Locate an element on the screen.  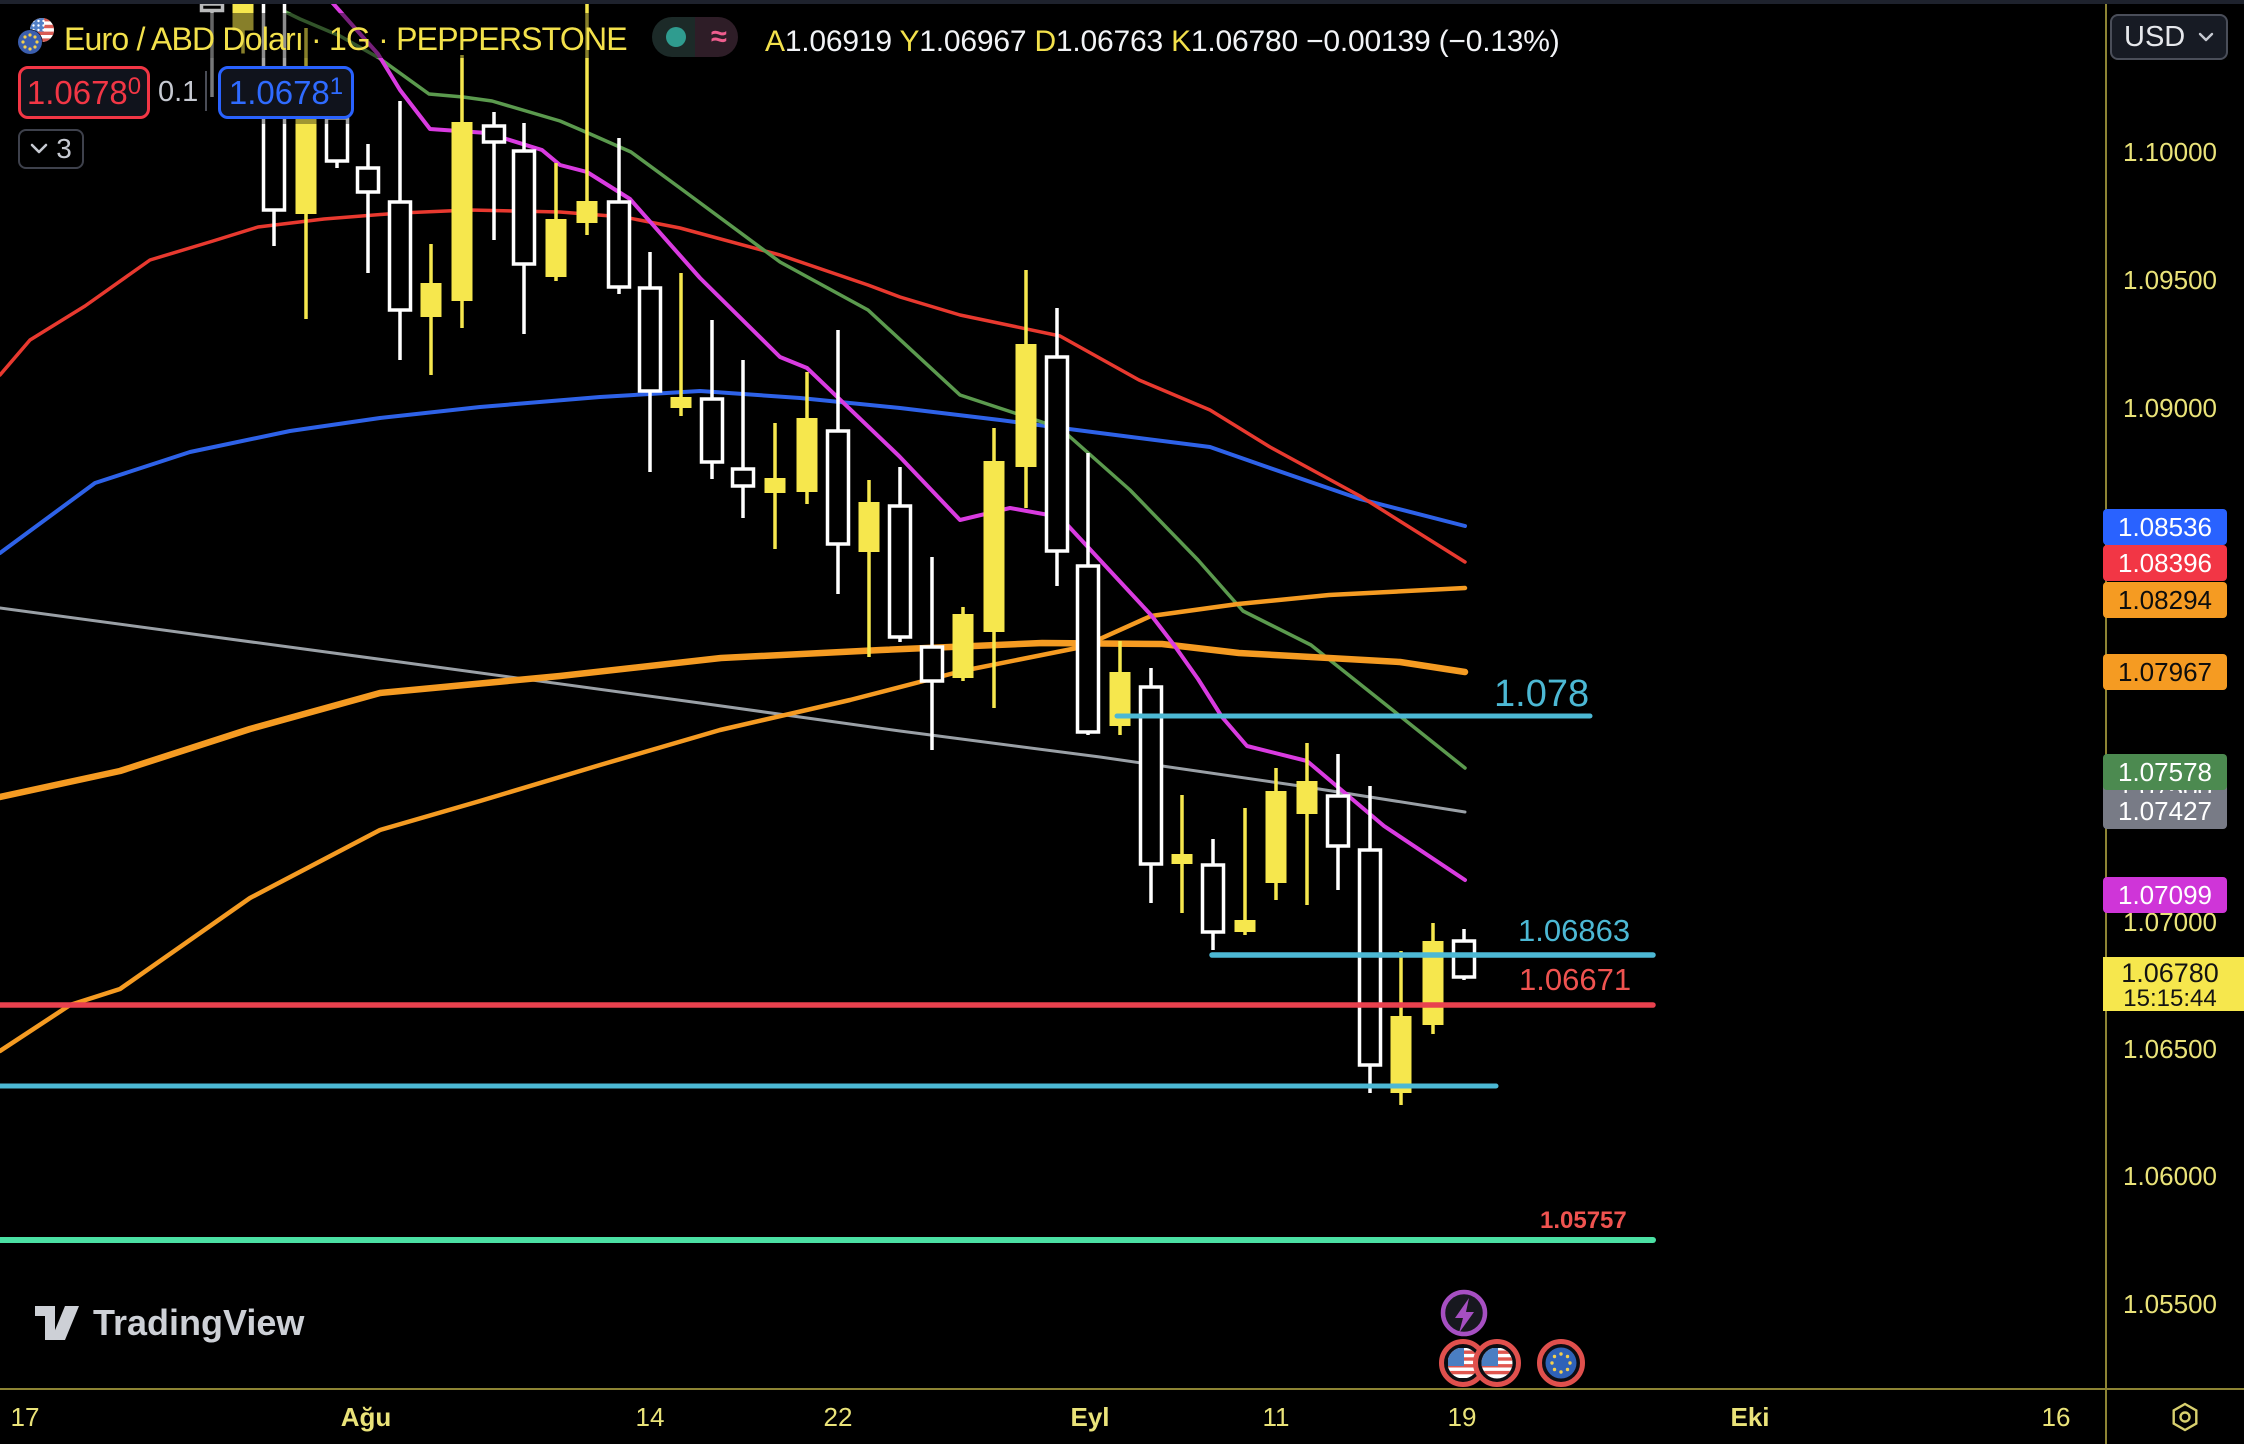
svg-text: 11 is located at coordinates (1276, 1417).